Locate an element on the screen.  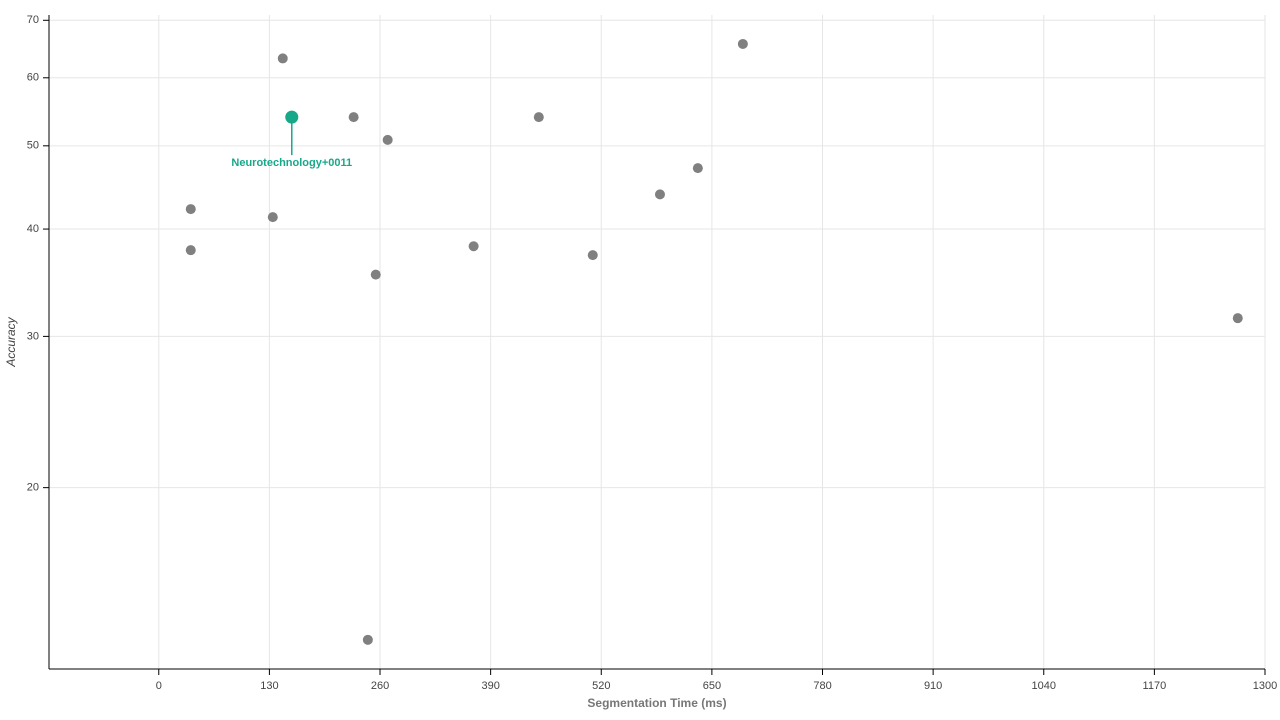
y-tick-label: 50 is located at coordinates (33, 146).